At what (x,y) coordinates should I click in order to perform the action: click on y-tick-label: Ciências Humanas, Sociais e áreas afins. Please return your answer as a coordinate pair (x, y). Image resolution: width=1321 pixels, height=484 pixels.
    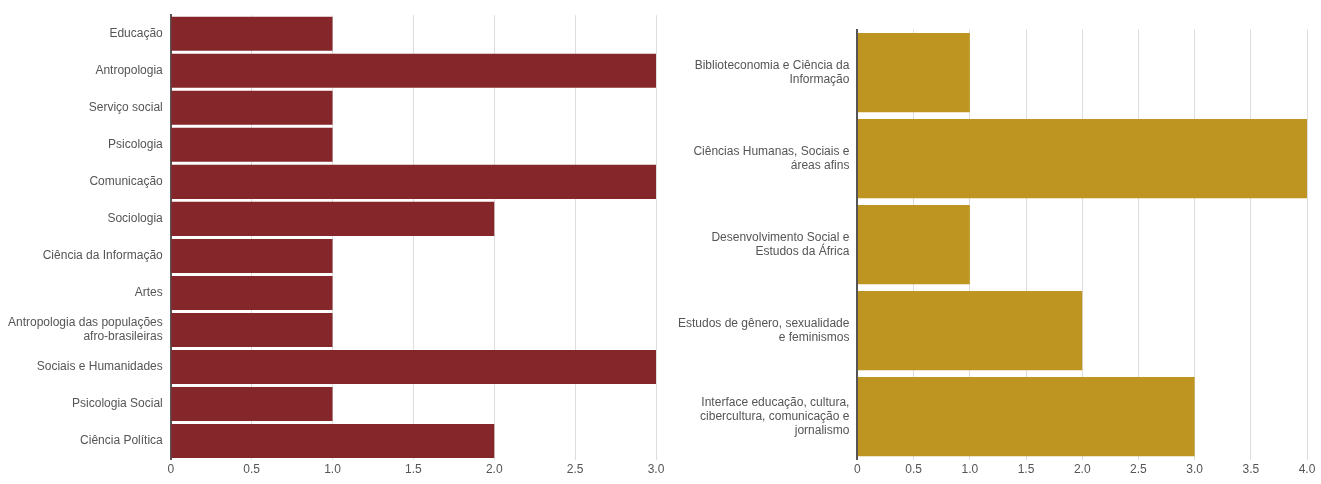
    Looking at the image, I should click on (771, 158).